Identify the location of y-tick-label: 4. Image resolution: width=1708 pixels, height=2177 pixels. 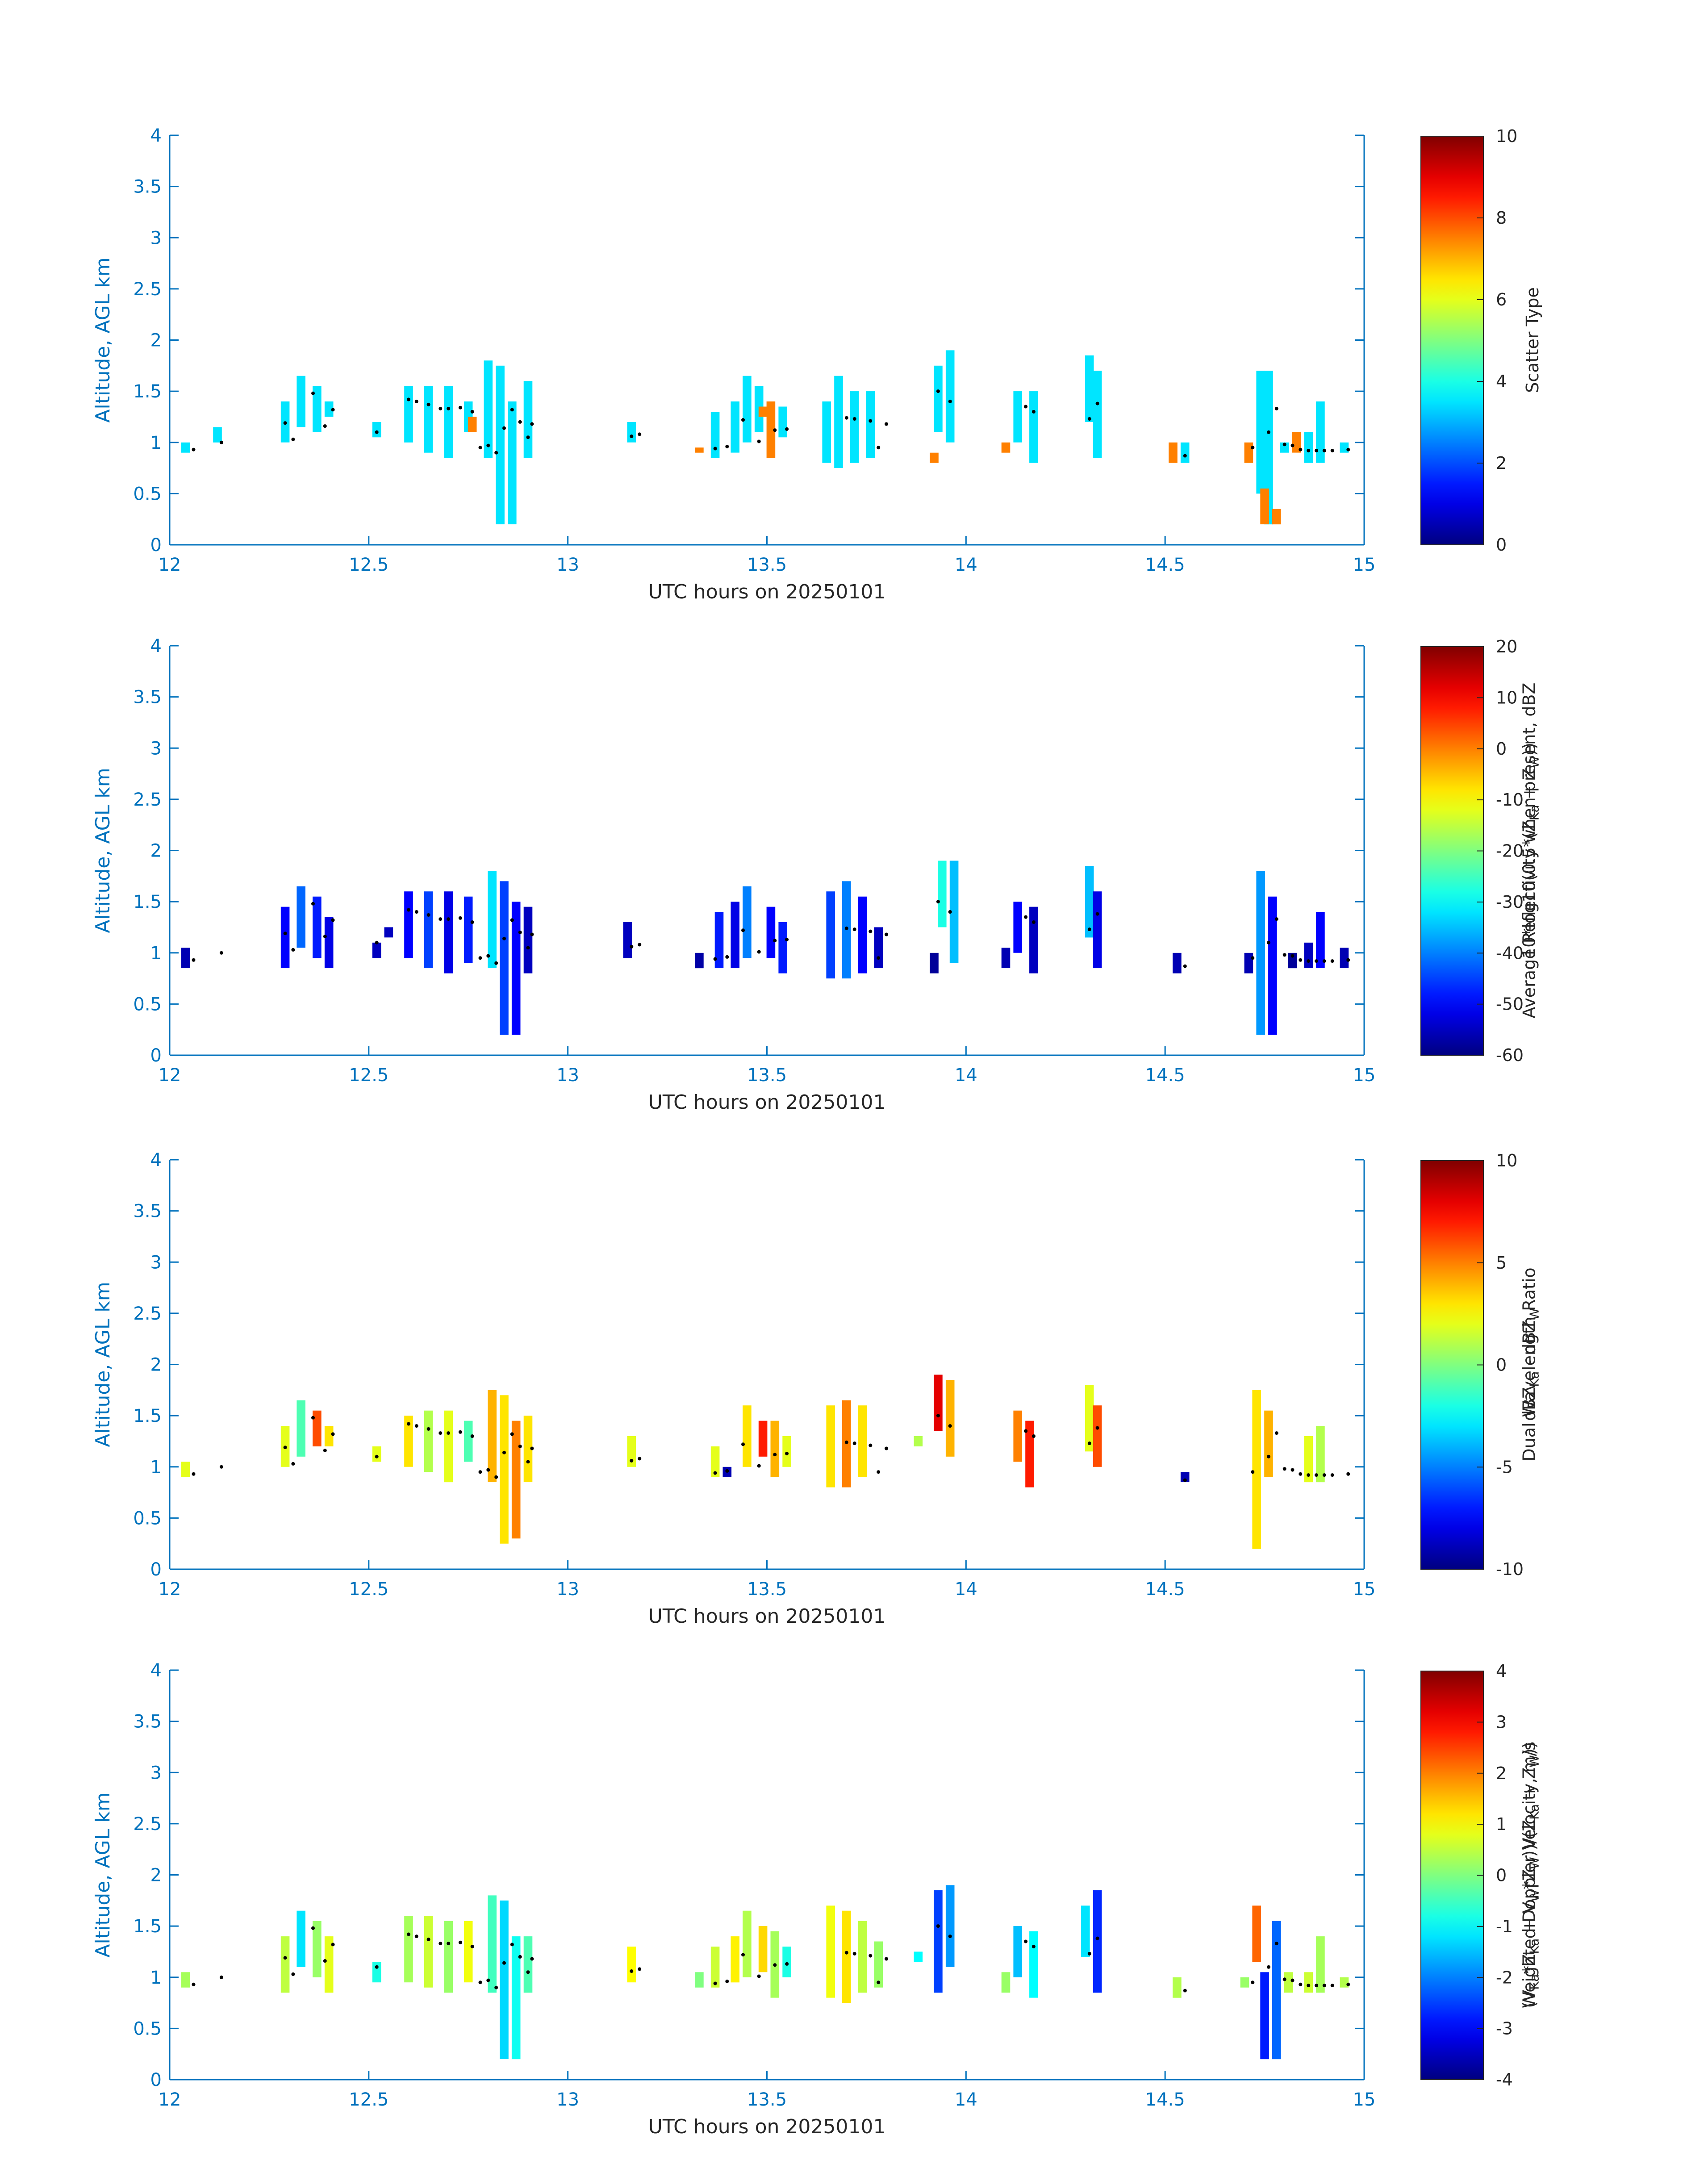
(156, 646).